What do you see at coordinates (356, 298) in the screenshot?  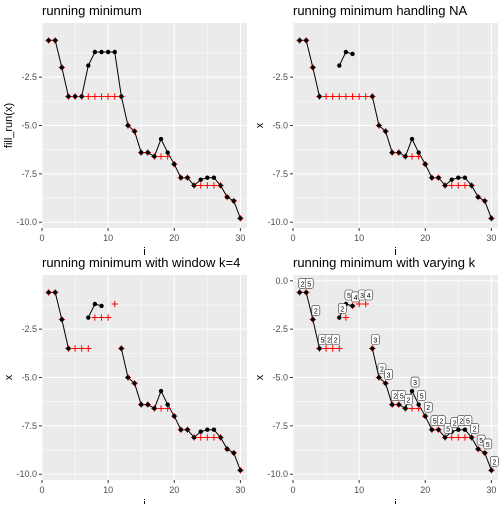 I see `k-label-text: 4` at bounding box center [356, 298].